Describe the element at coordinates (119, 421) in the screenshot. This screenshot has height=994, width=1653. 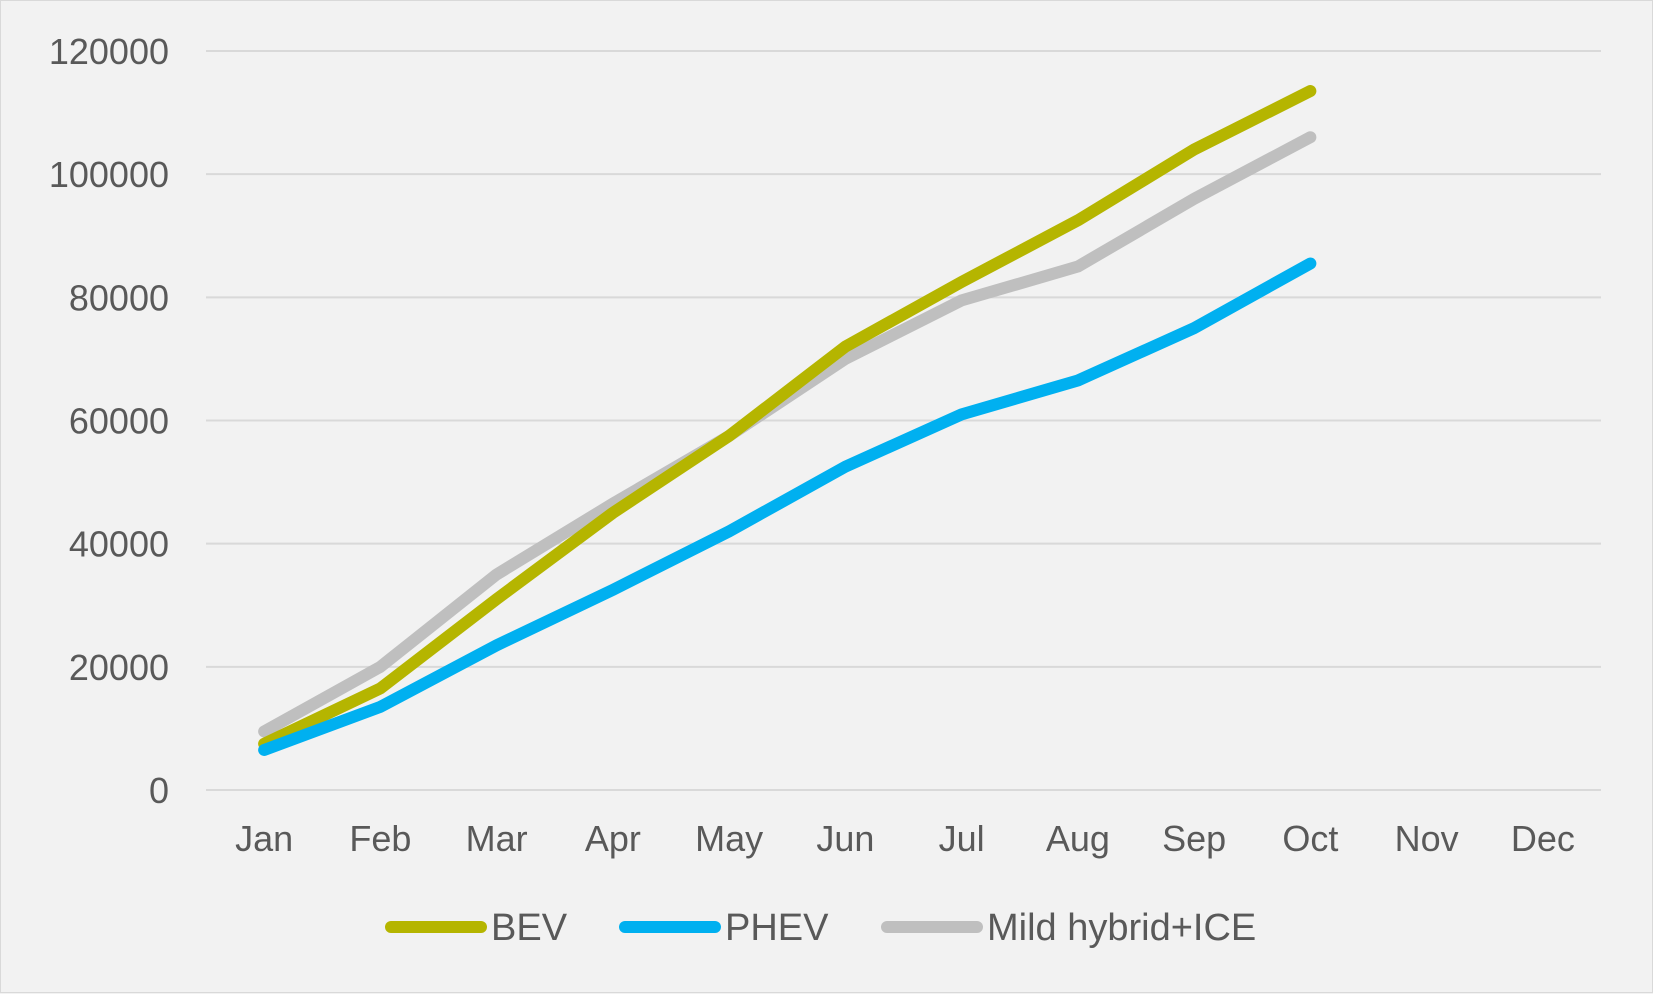
I see `y-tick-label: 60000` at that location.